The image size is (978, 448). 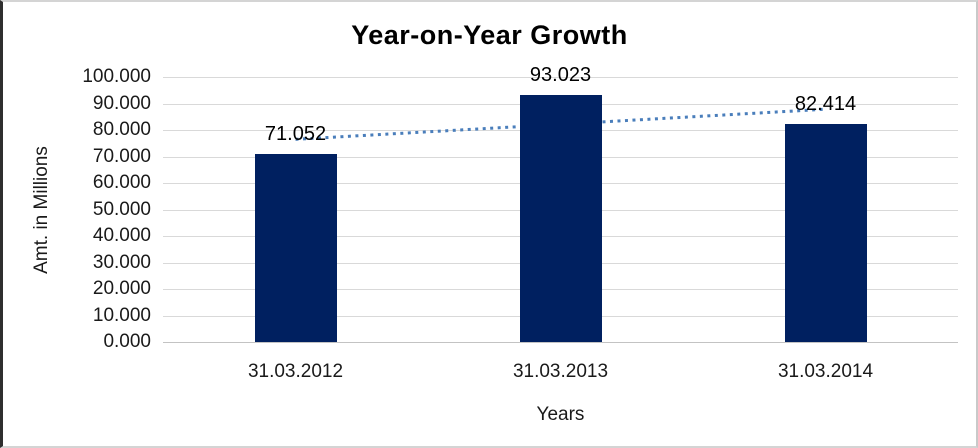 I want to click on y-tick-label: 60.000, so click(x=121, y=182).